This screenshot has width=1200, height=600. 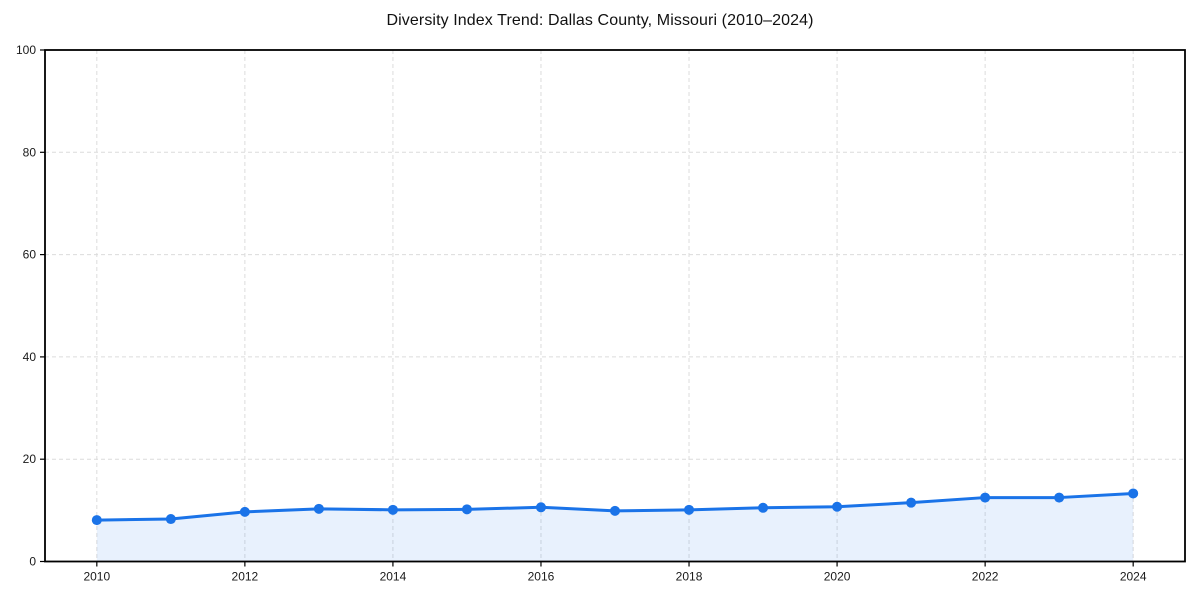 I want to click on y-tick-labels: 0 20 40 60 80 100, so click(x=26, y=306).